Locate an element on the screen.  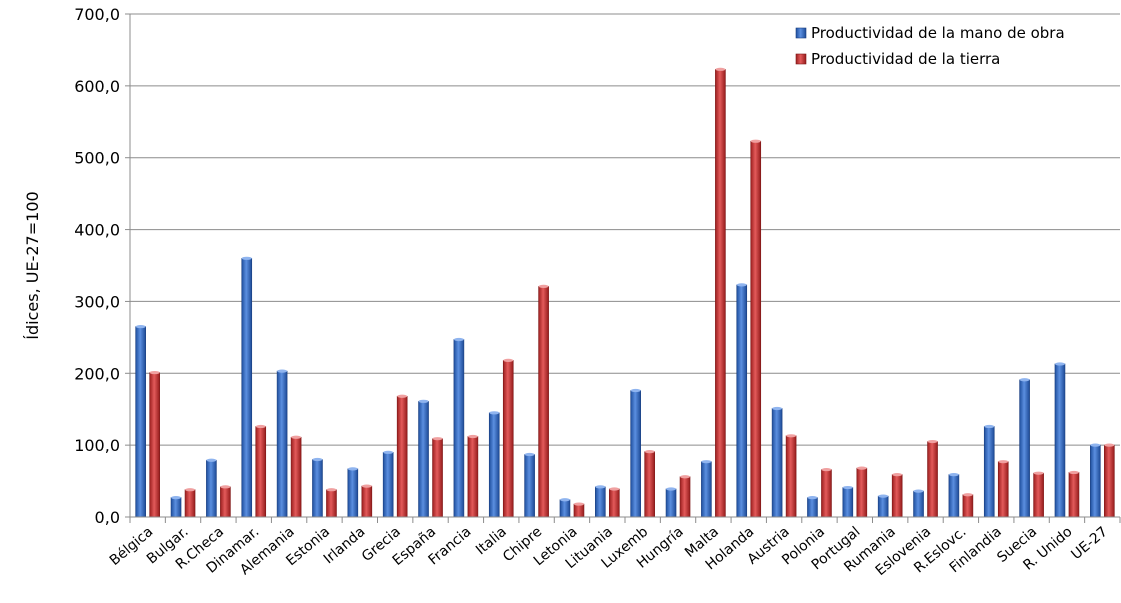
y-tick-label: 700,0 is located at coordinates (97, 14).